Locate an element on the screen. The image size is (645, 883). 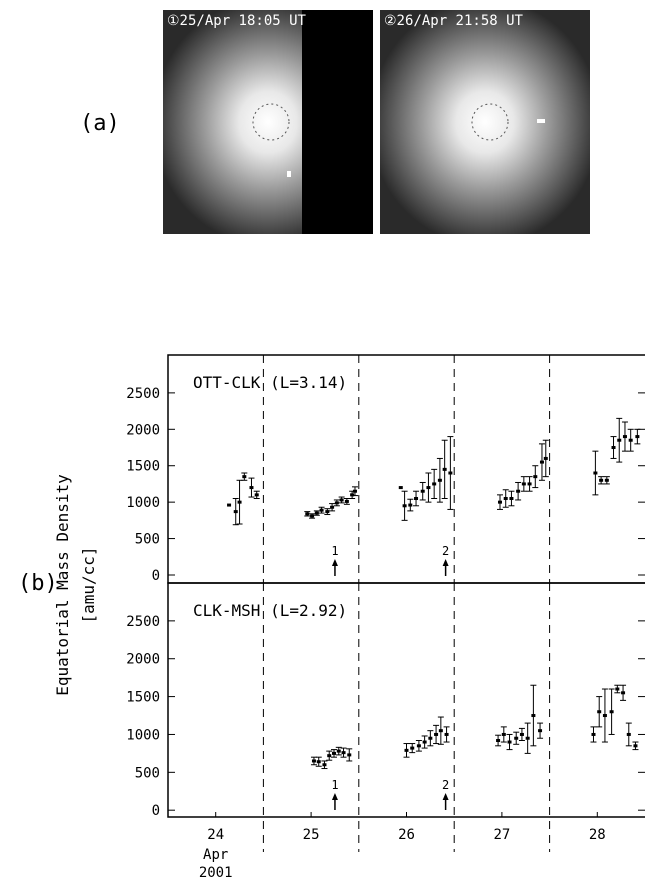
panel-label: (a) is located at coordinates (100, 123).